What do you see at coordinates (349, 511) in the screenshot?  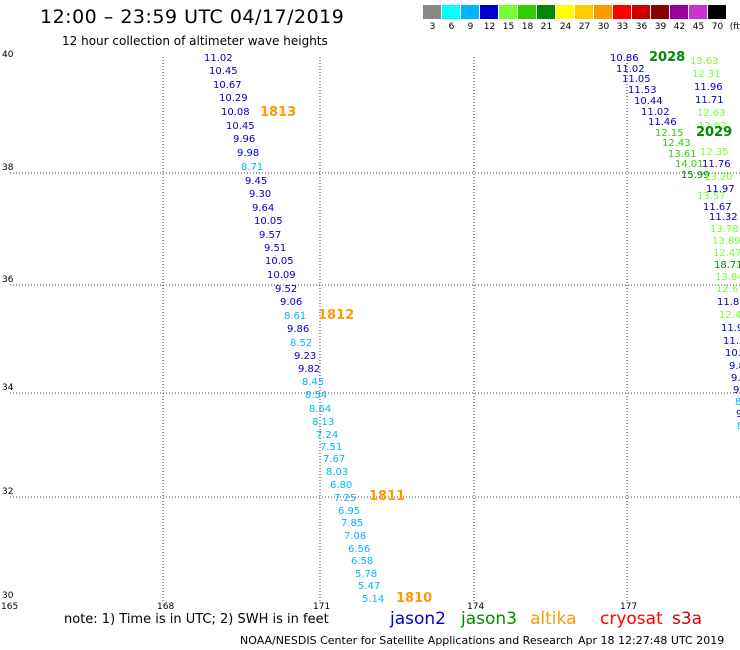 I see `wave-height-value: 6.95` at bounding box center [349, 511].